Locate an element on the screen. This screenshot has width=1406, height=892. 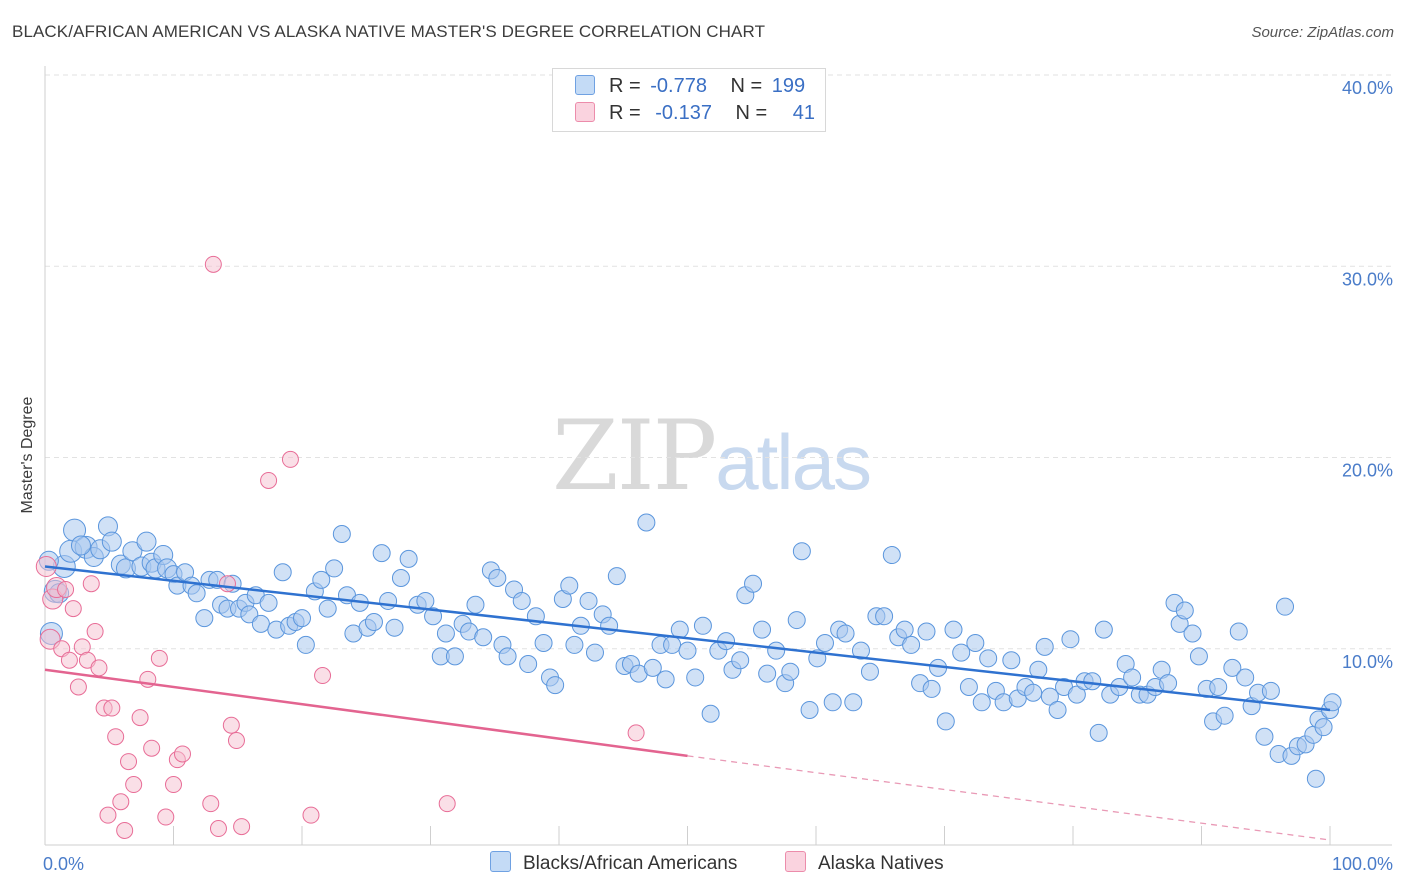
legend-n-value: 199 is located at coordinates (788, 86).